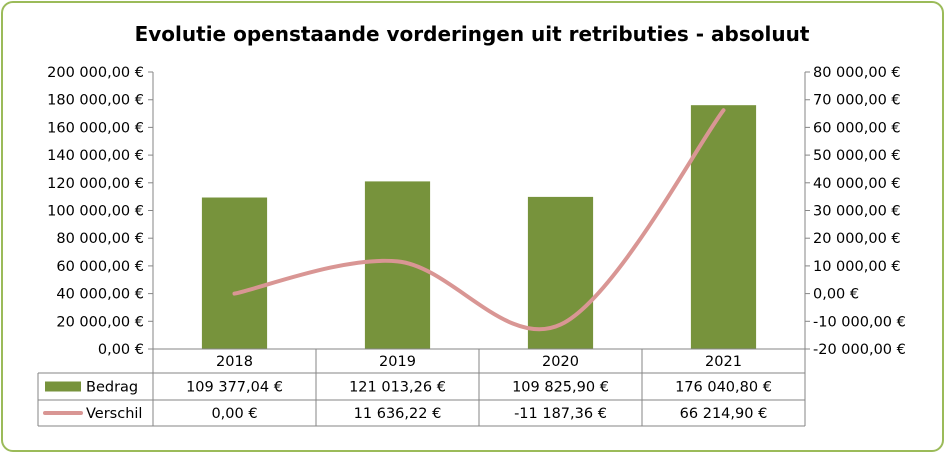 The image size is (945, 453). Describe the element at coordinates (397, 261) in the screenshot. I see `line-point-2019` at that location.